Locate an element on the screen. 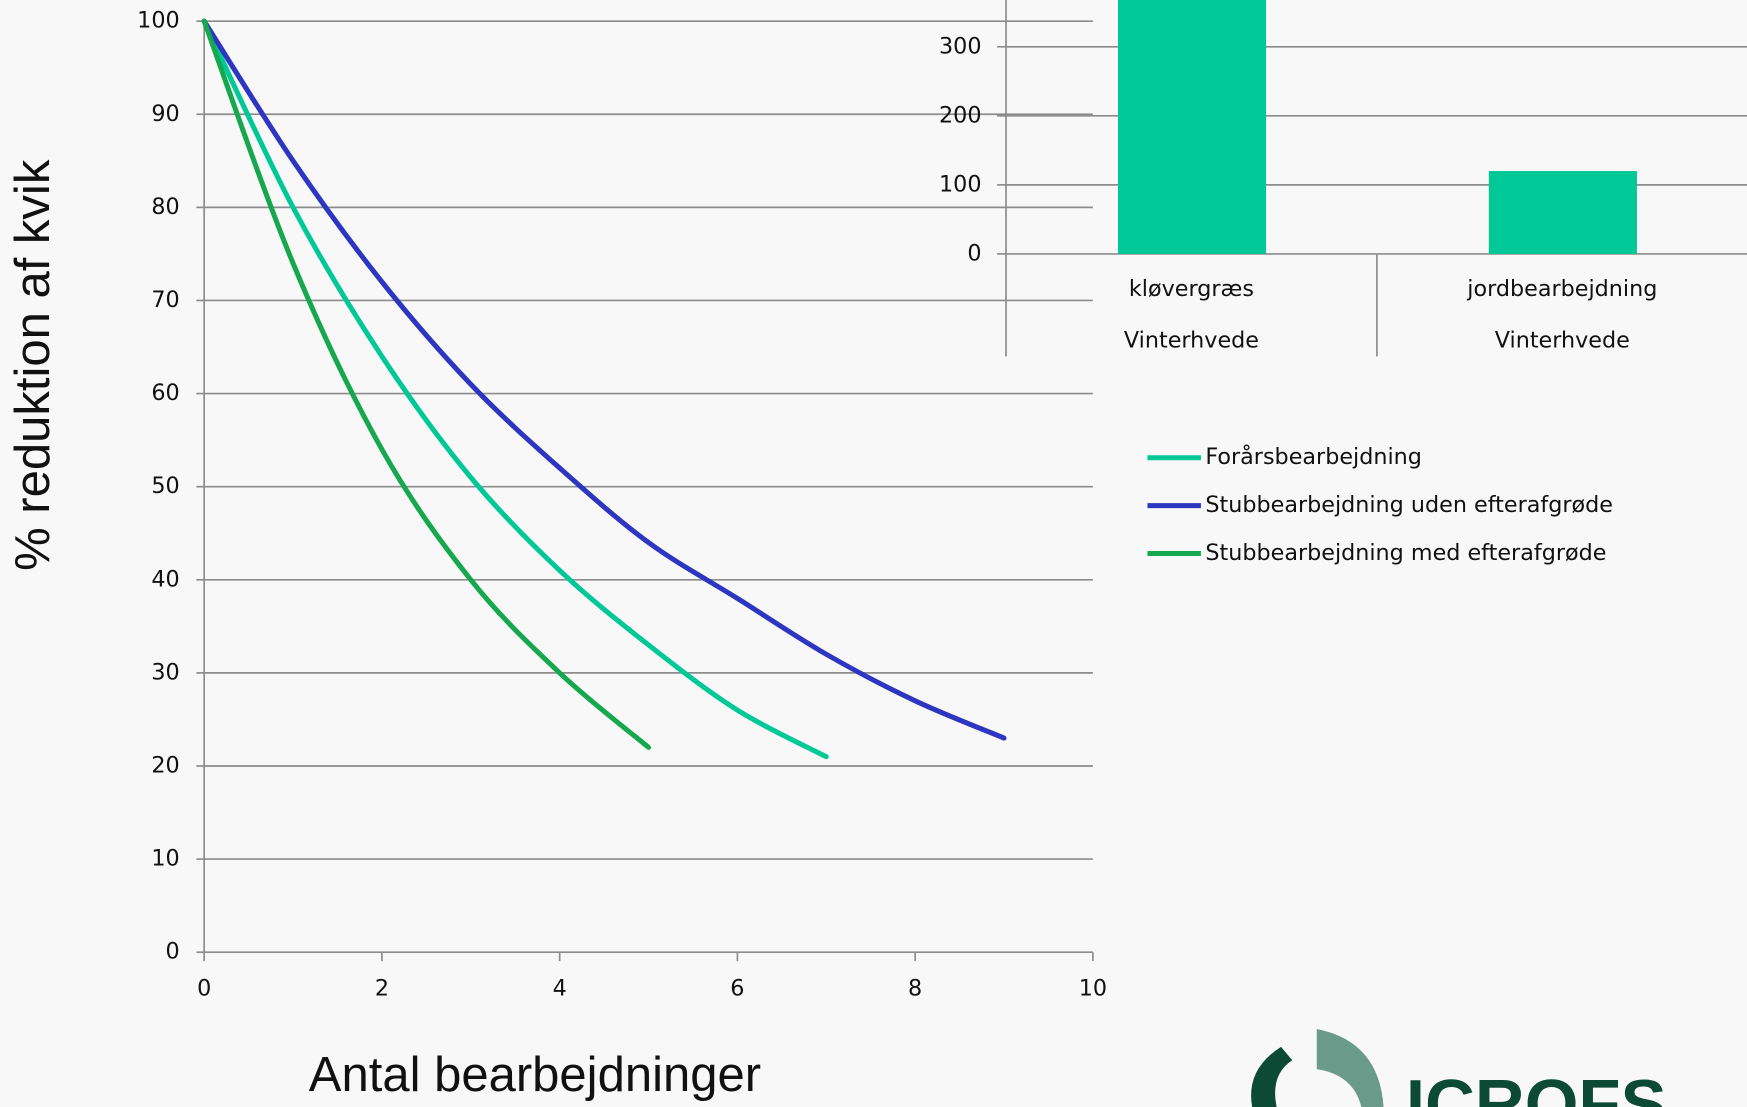 This screenshot has width=1747, height=1107. x-tick-label: 4 is located at coordinates (560, 988).